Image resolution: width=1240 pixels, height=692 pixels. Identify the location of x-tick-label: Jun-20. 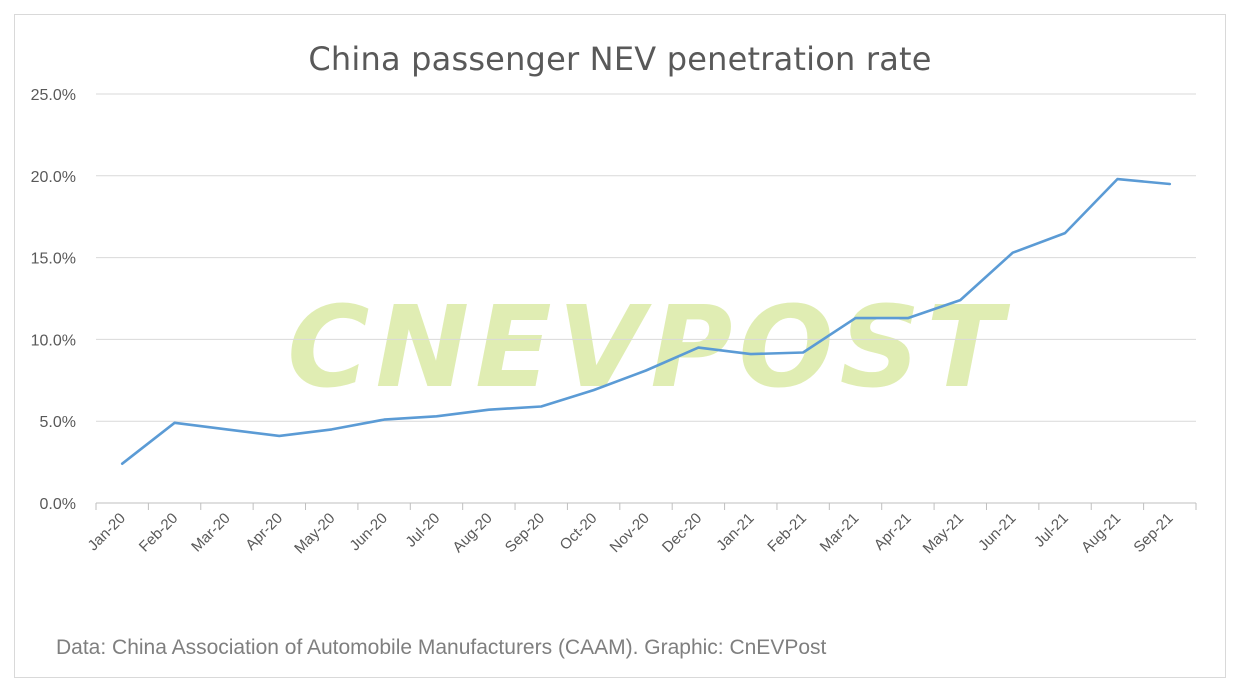
(368, 532).